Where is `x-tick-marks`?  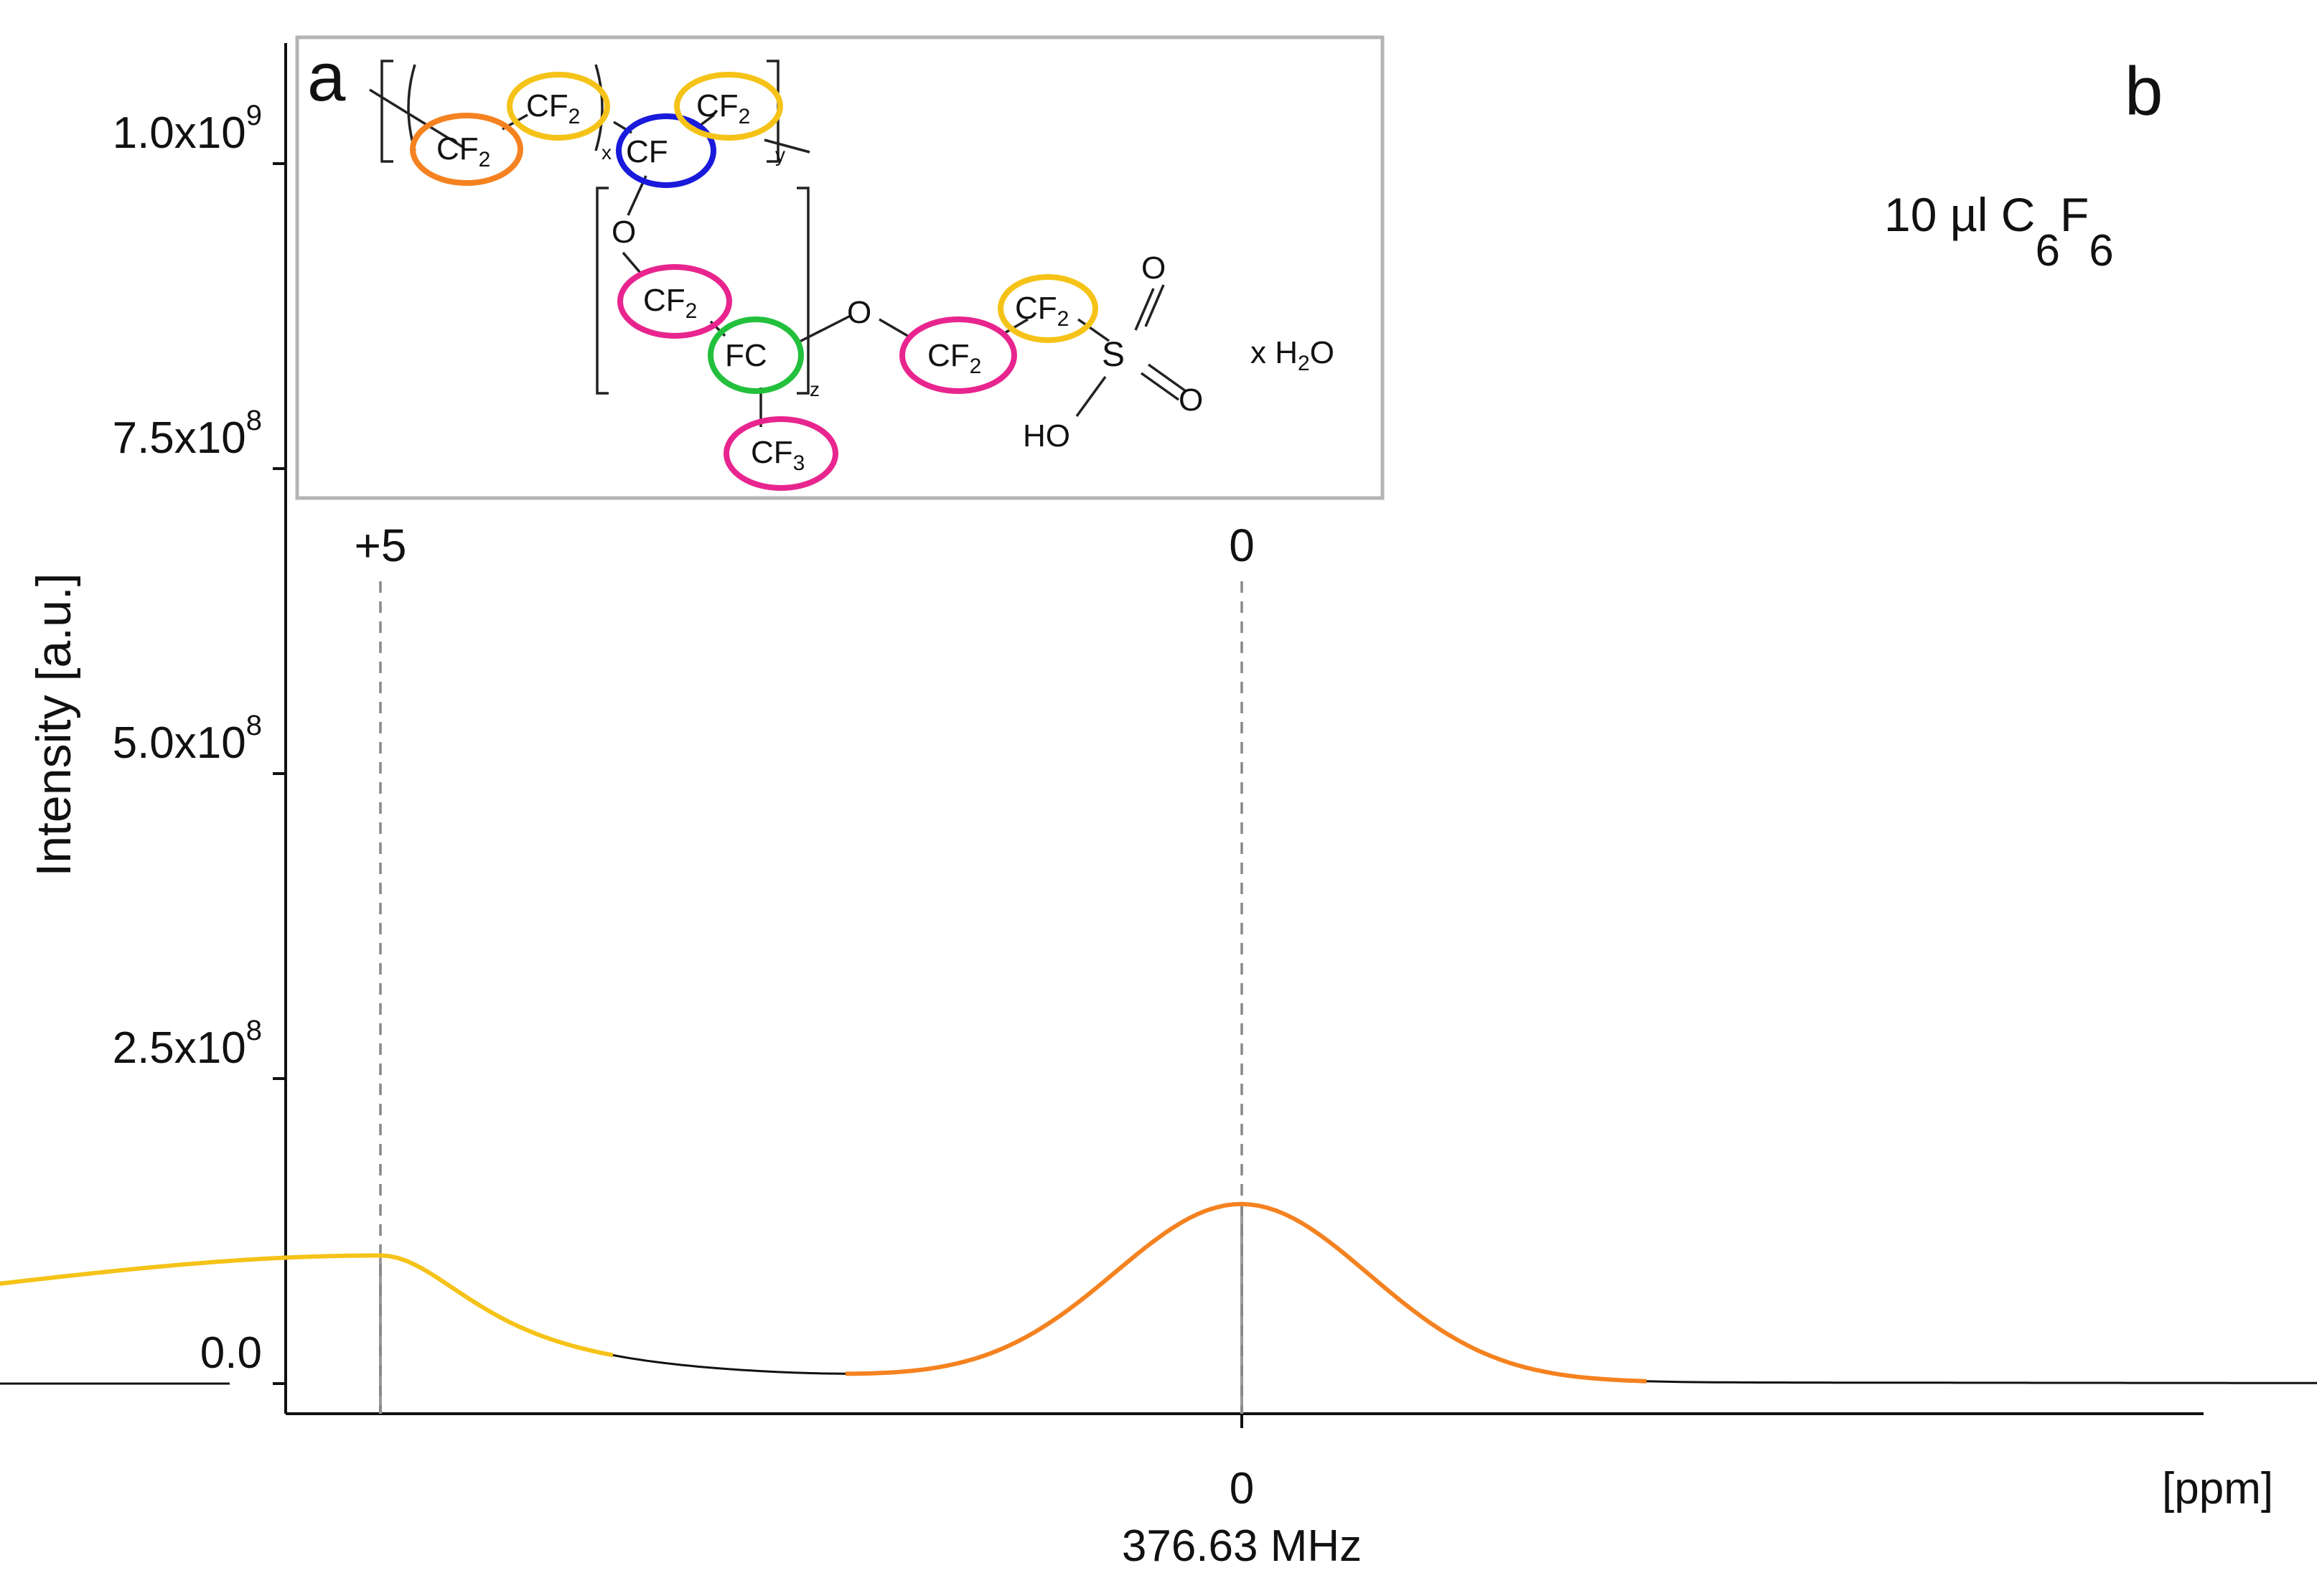
x-tick-marks is located at coordinates (1241, 1421).